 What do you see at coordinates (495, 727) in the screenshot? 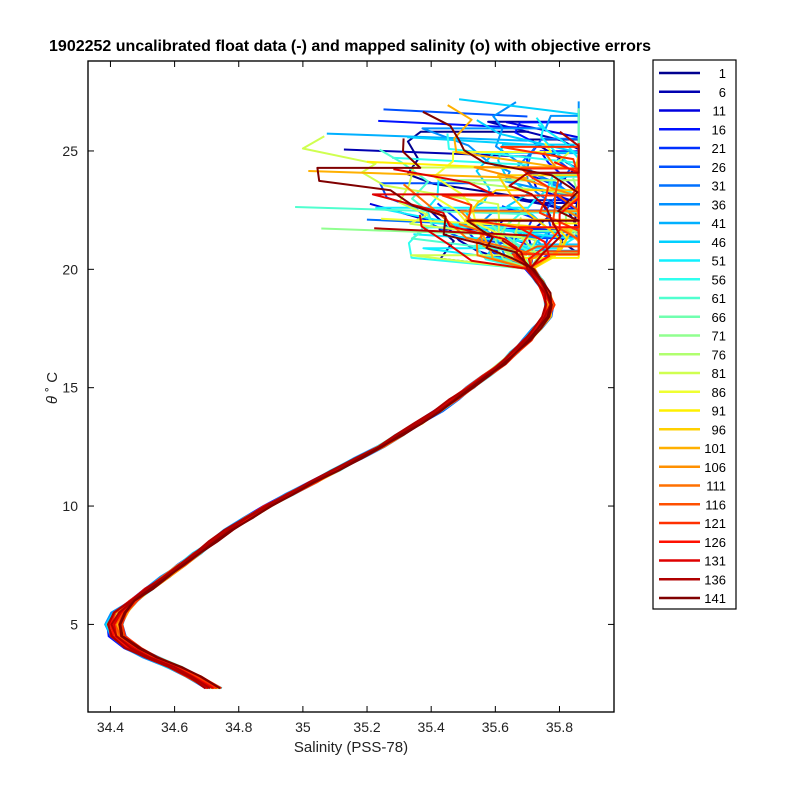
I see `x-tick-label: 35.6` at bounding box center [495, 727].